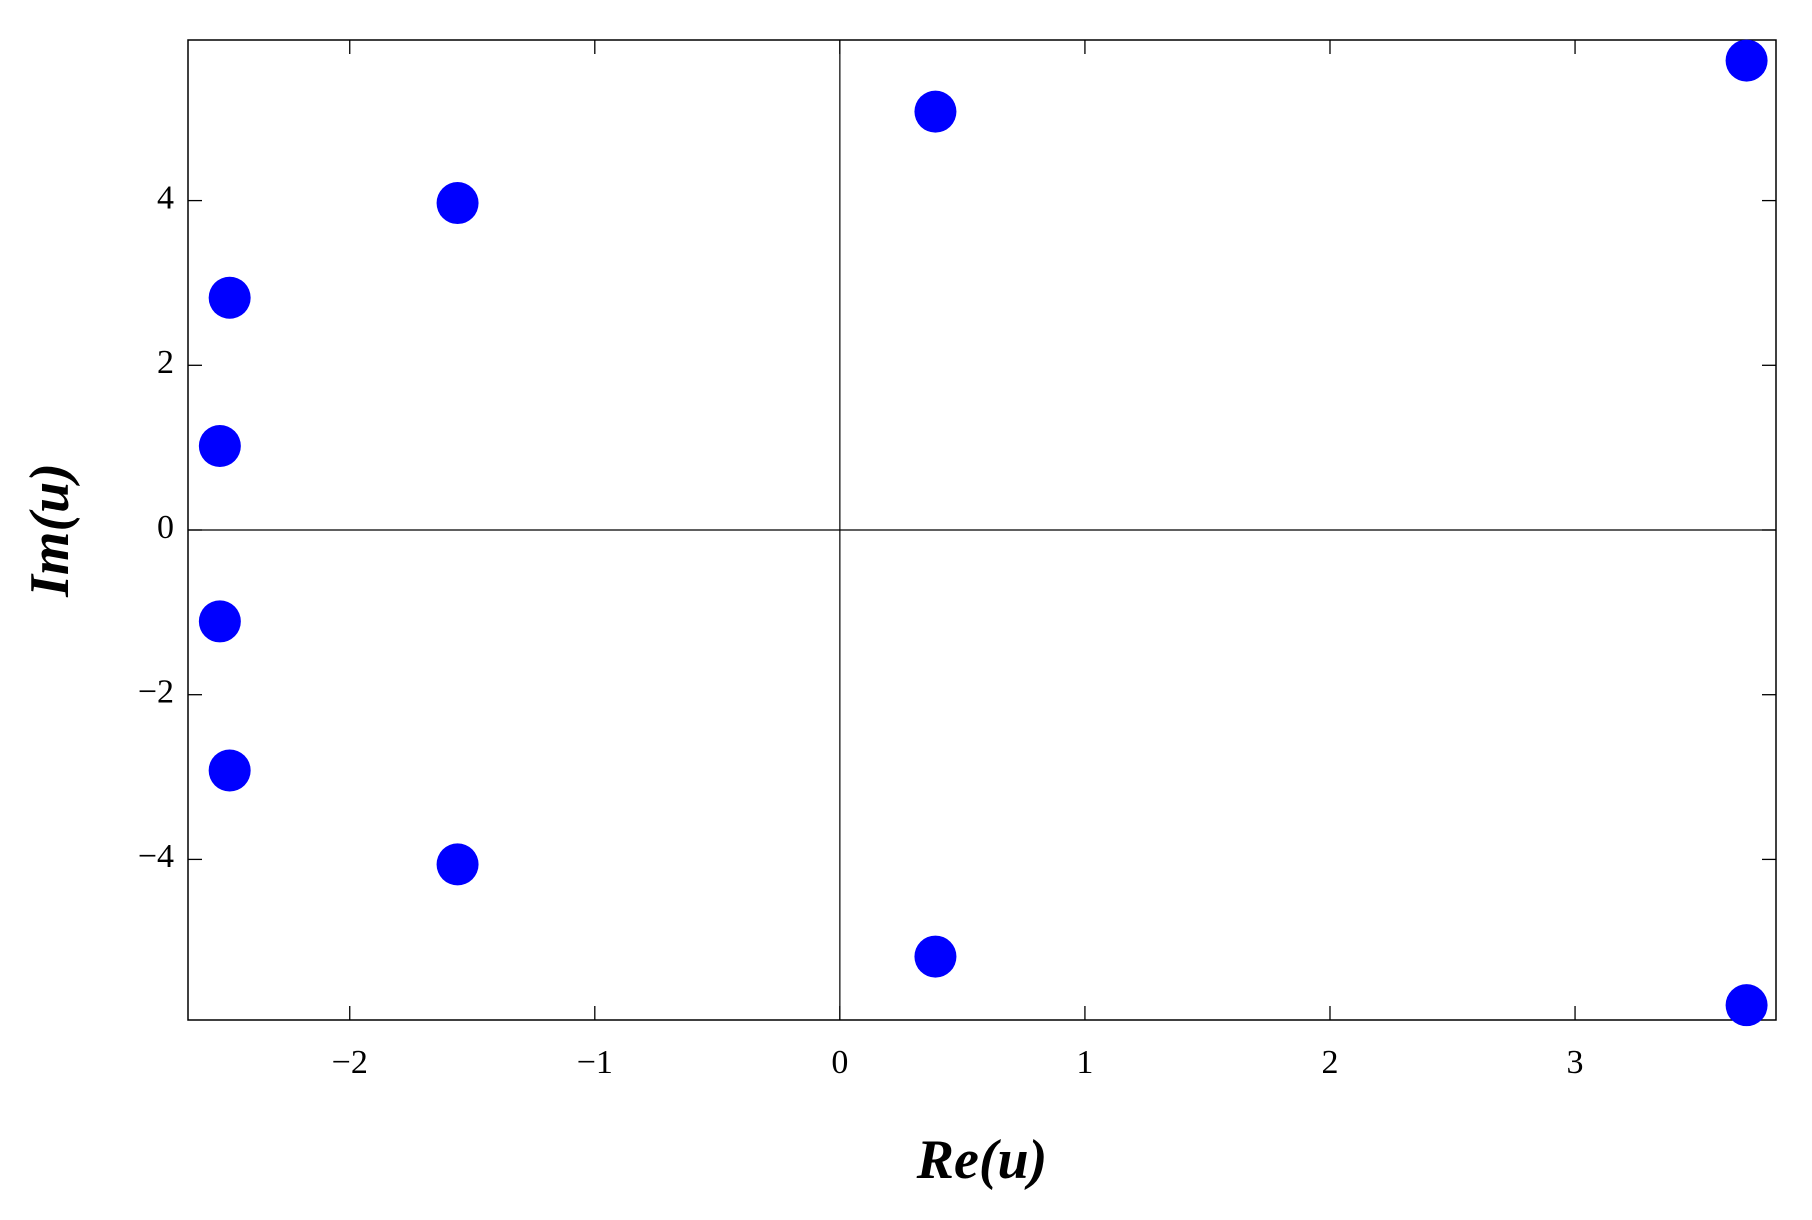  What do you see at coordinates (595, 1062) in the screenshot?
I see `x-tick-label: −1` at bounding box center [595, 1062].